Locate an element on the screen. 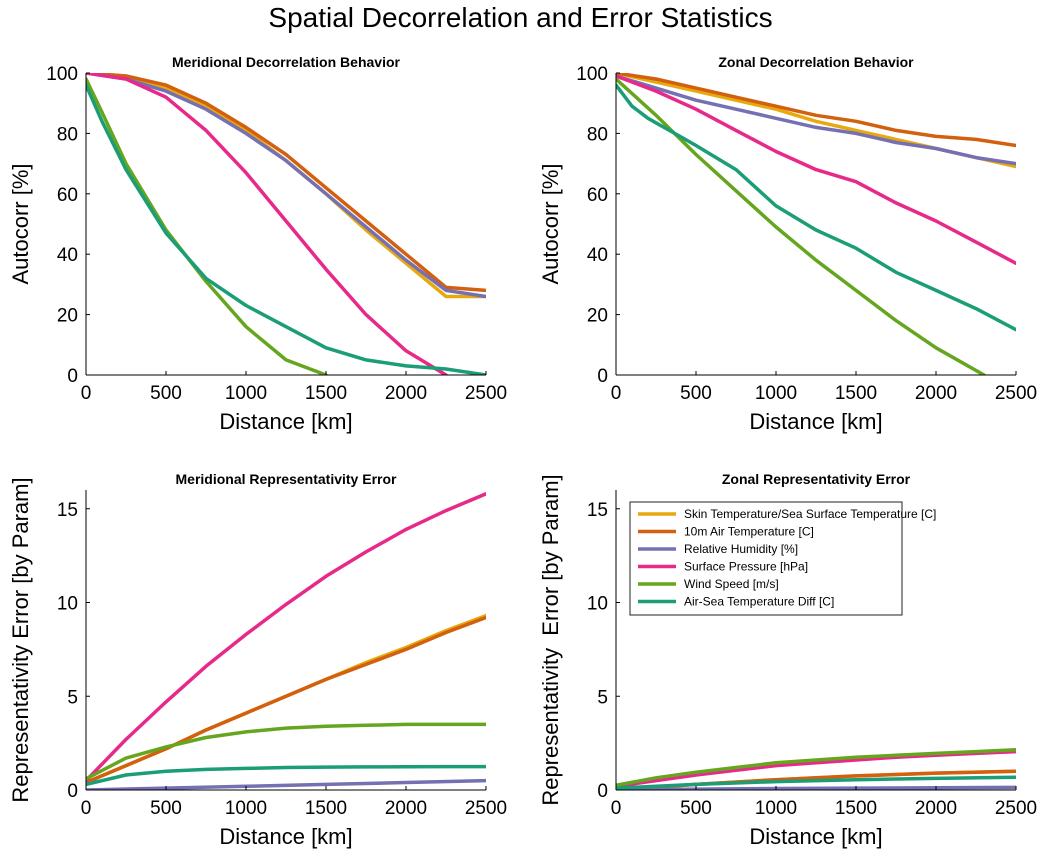  legend-entry: Relative Humidity [%] is located at coordinates (741, 549).